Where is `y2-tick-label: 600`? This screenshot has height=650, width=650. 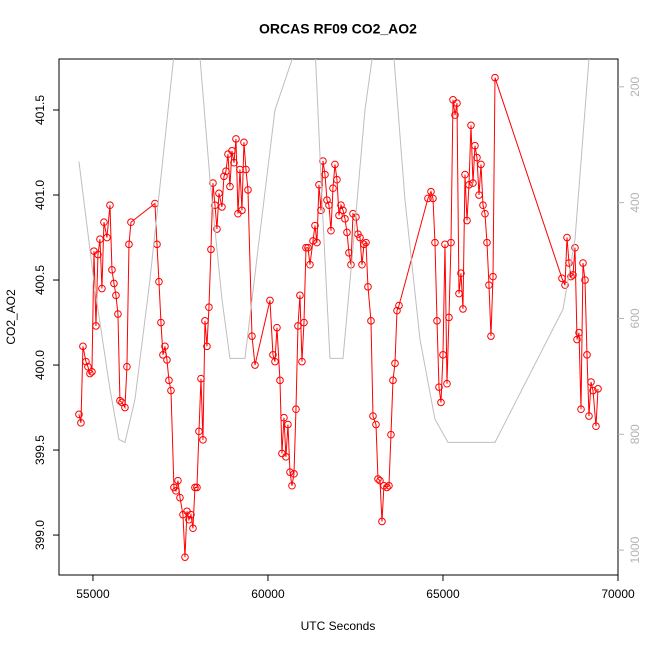
y2-tick-label: 600 is located at coordinates (635, 318).